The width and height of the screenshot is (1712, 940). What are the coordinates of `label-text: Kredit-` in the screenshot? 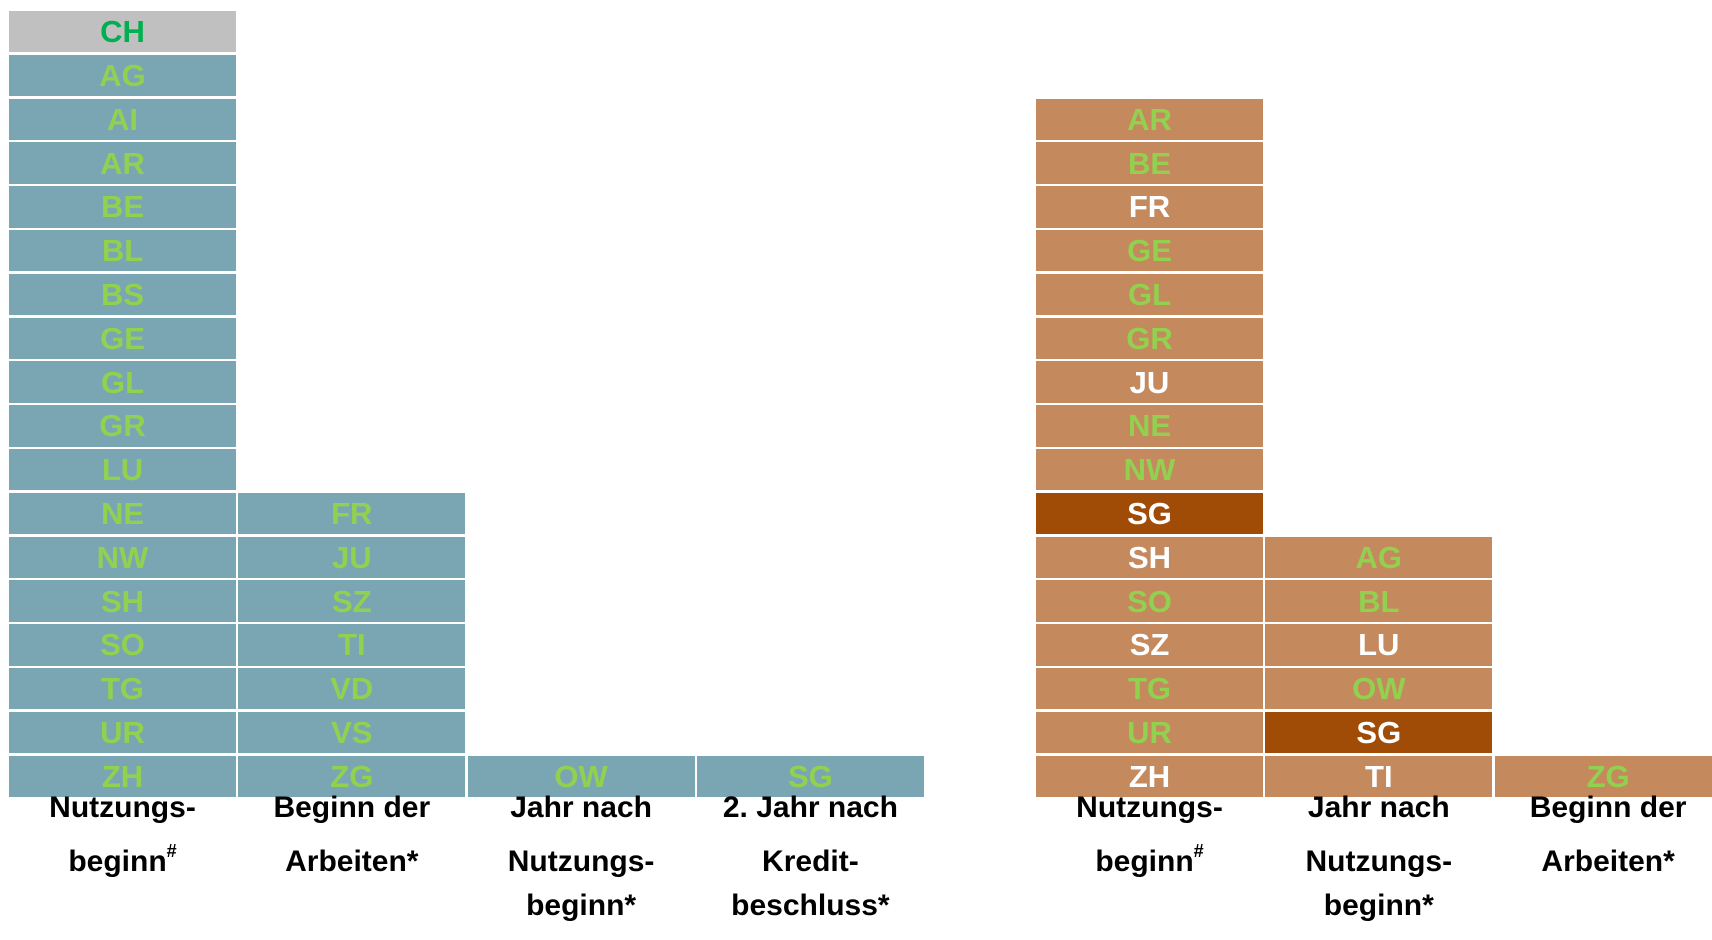 It's located at (810, 861).